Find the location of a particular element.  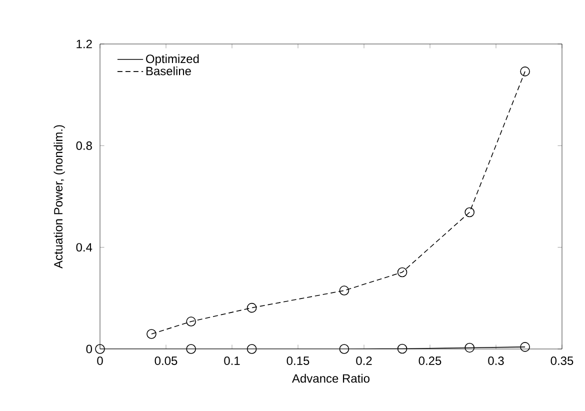

x-tick-label: 0.35 is located at coordinates (562, 361).